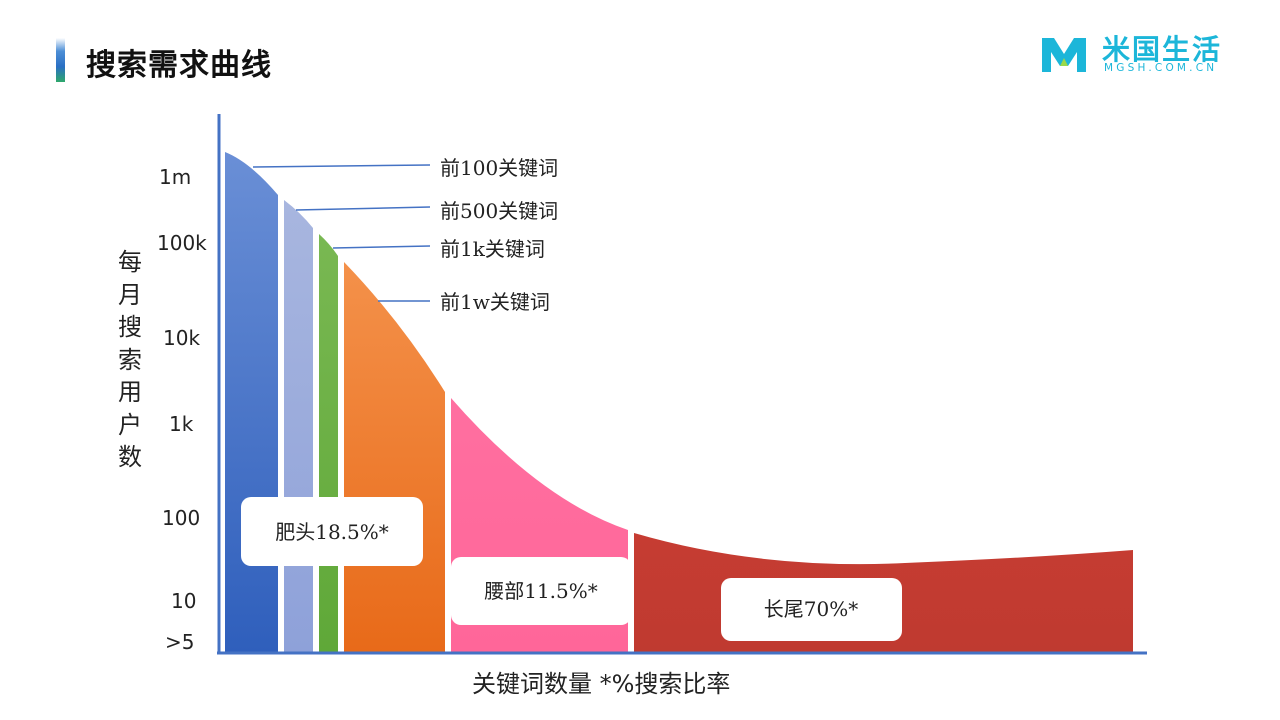 This screenshot has height=720, width=1280. What do you see at coordinates (499, 211) in the screenshot?
I see `callout-label: 前500关键词` at bounding box center [499, 211].